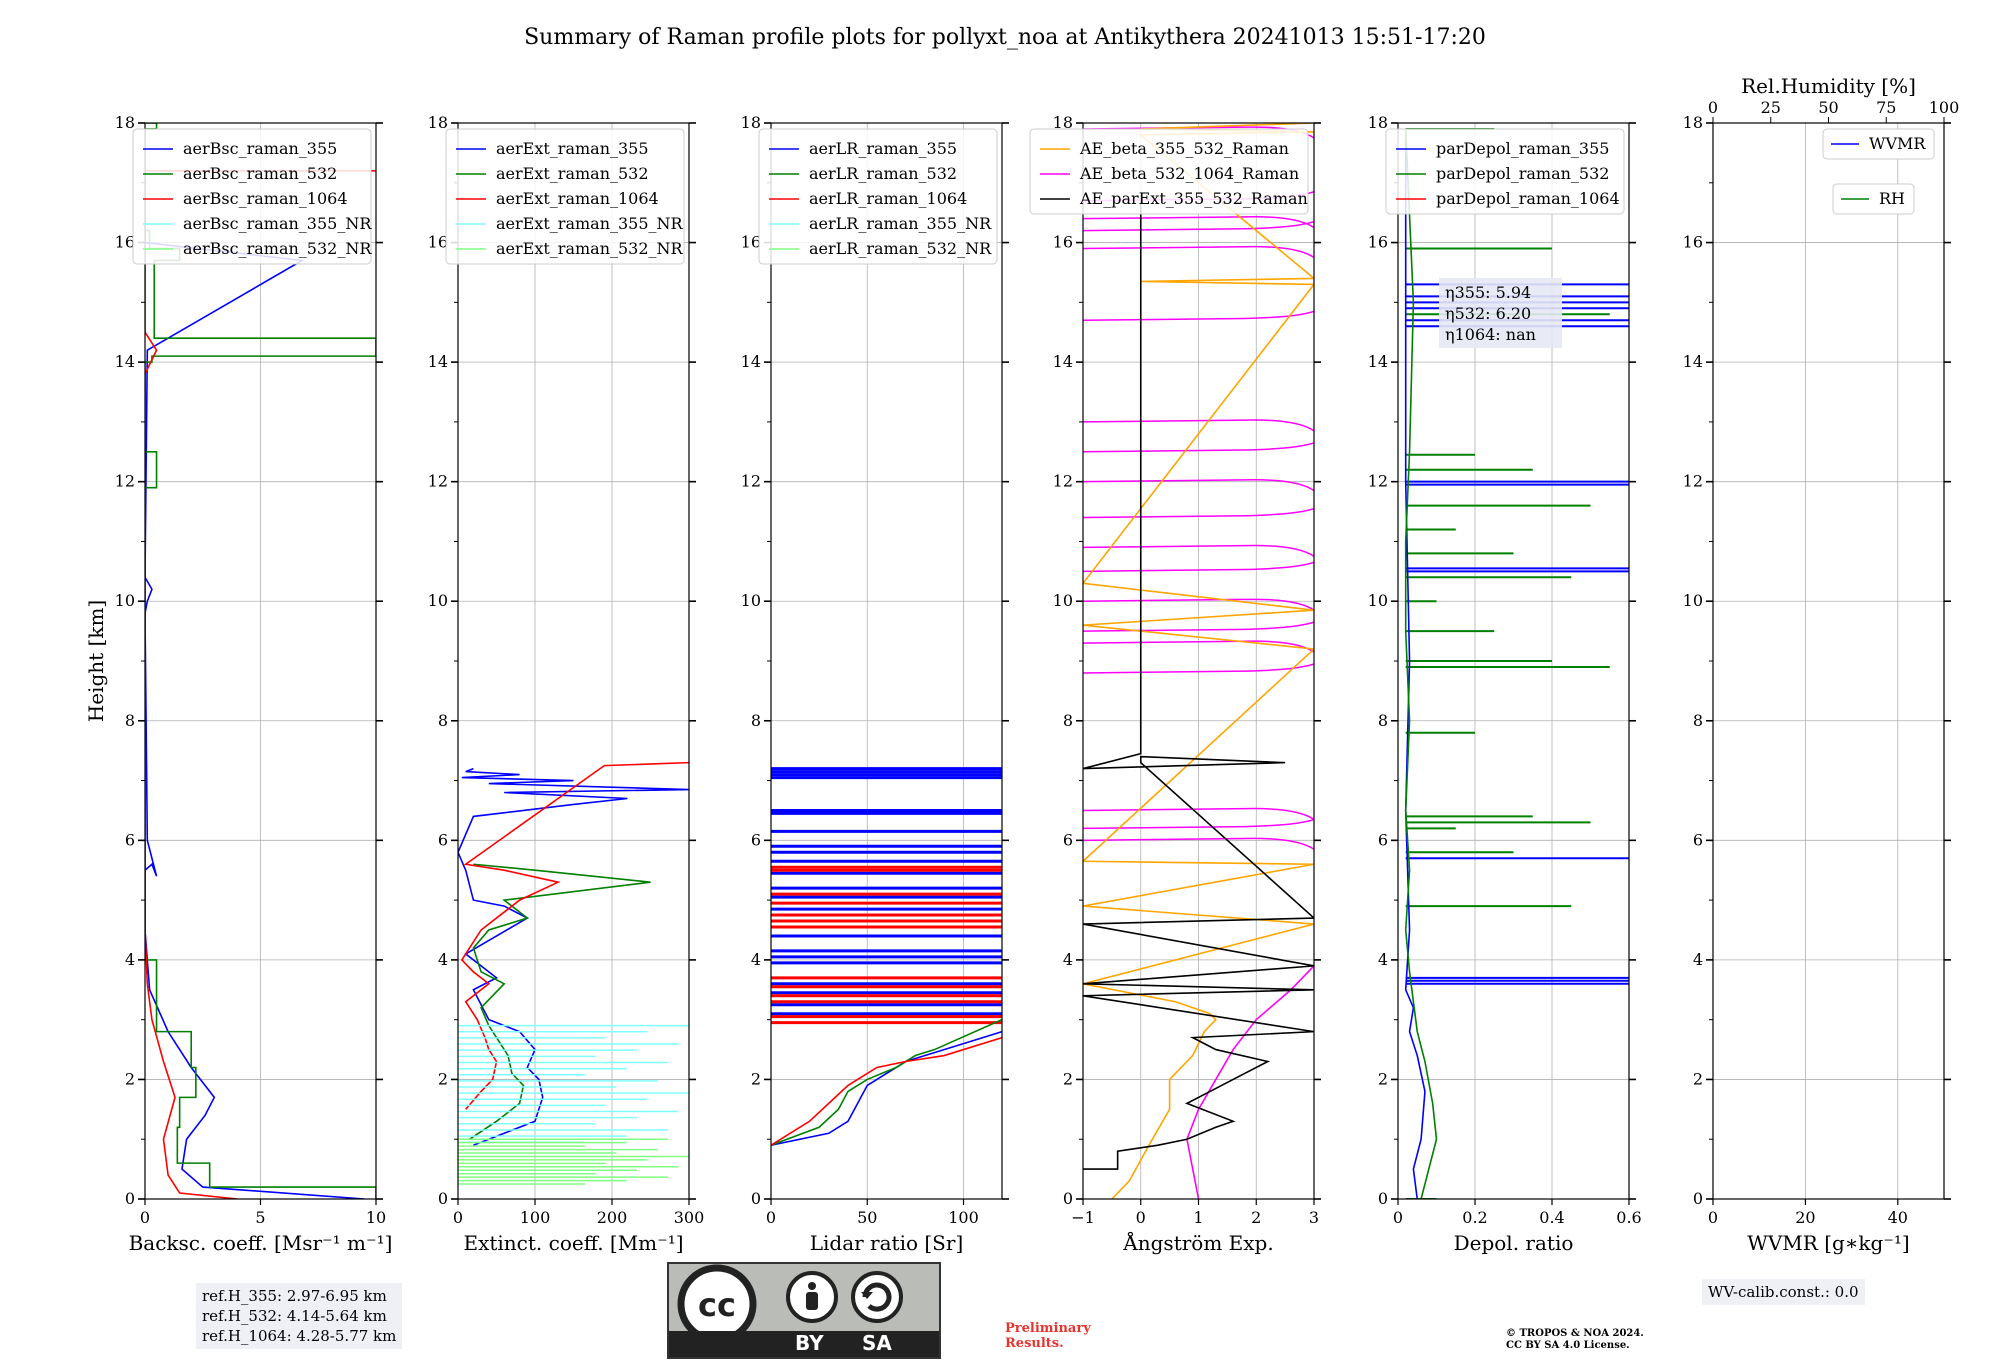 This screenshot has width=2000, height=1361. What do you see at coordinates (572, 148) in the screenshot?
I see `legend-label: aerExt_raman_355` at bounding box center [572, 148].